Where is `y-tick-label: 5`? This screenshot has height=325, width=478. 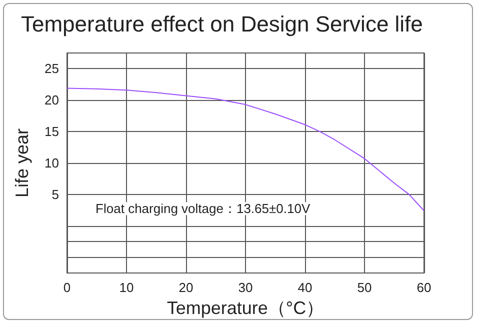
y-tick-label: 5 is located at coordinates (55, 194).